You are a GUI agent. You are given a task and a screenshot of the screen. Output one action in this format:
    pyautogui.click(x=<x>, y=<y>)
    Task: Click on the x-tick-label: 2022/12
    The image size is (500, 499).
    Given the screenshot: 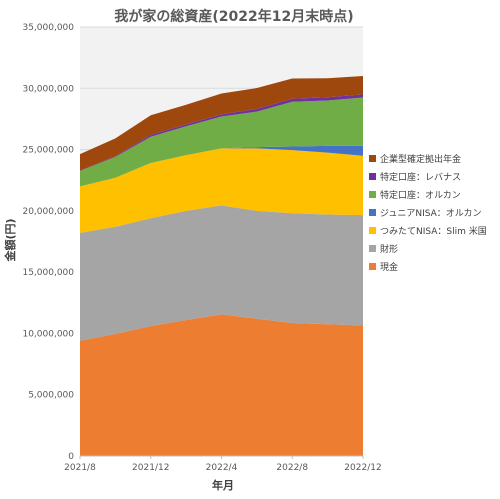 What is the action you would take?
    pyautogui.click(x=362, y=468)
    